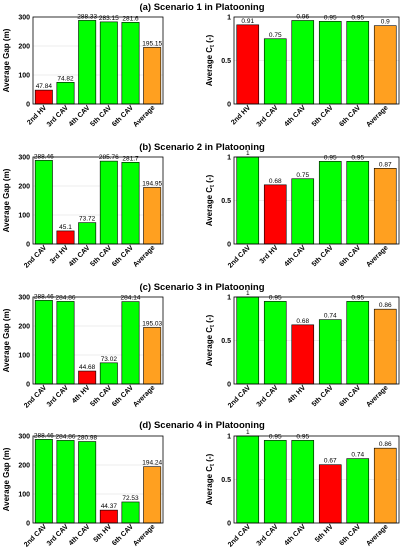 The width and height of the screenshot is (405, 550). Describe the element at coordinates (201, 287) in the screenshot. I see `scenario-title: (c) Scenario 3 in Platooning` at that location.